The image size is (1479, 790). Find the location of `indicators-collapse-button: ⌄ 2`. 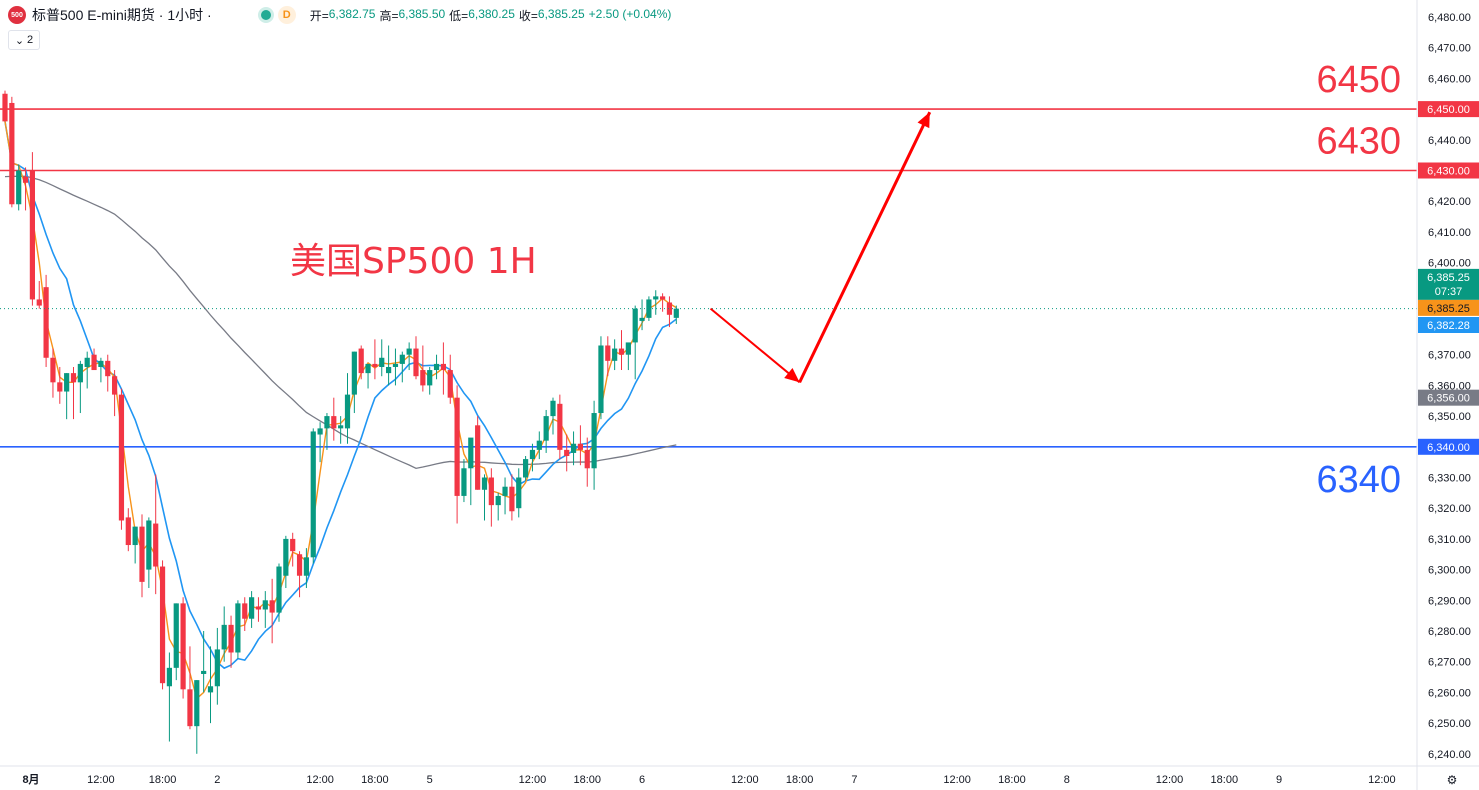

indicators-collapse-button: ⌄ 2 is located at coordinates (24, 40).